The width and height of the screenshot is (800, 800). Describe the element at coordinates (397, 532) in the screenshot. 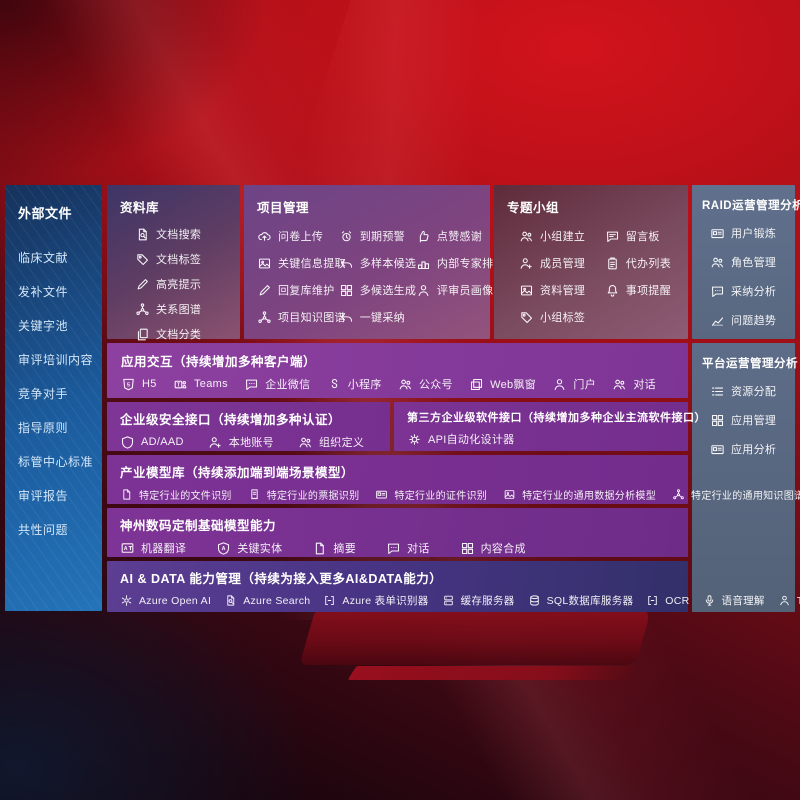

I see `base-model-row: 神州数码定制基础模型能力 A 机器翻译 A 关键实体 摘要 对话 内容合成` at that location.